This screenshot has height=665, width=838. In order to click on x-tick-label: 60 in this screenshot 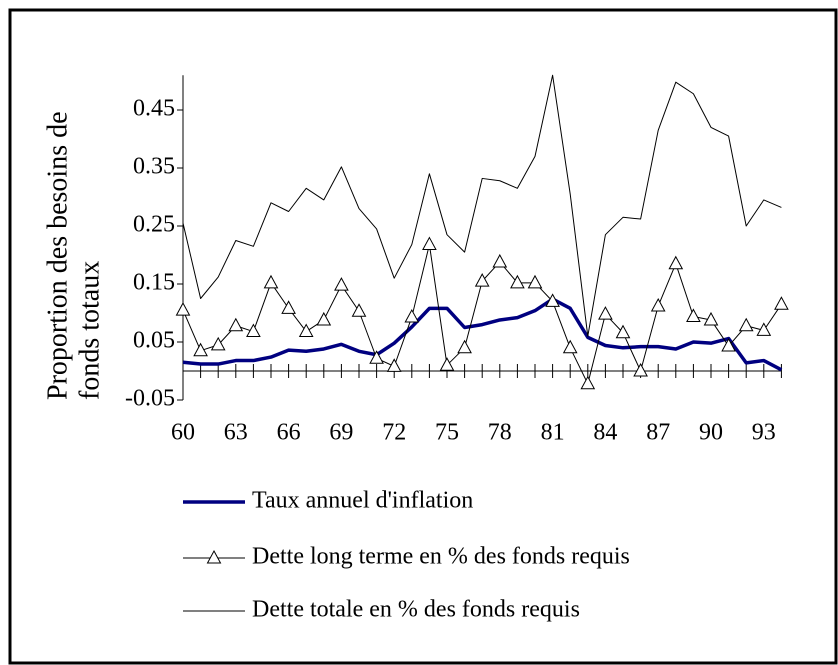, I will do `click(183, 433)`.